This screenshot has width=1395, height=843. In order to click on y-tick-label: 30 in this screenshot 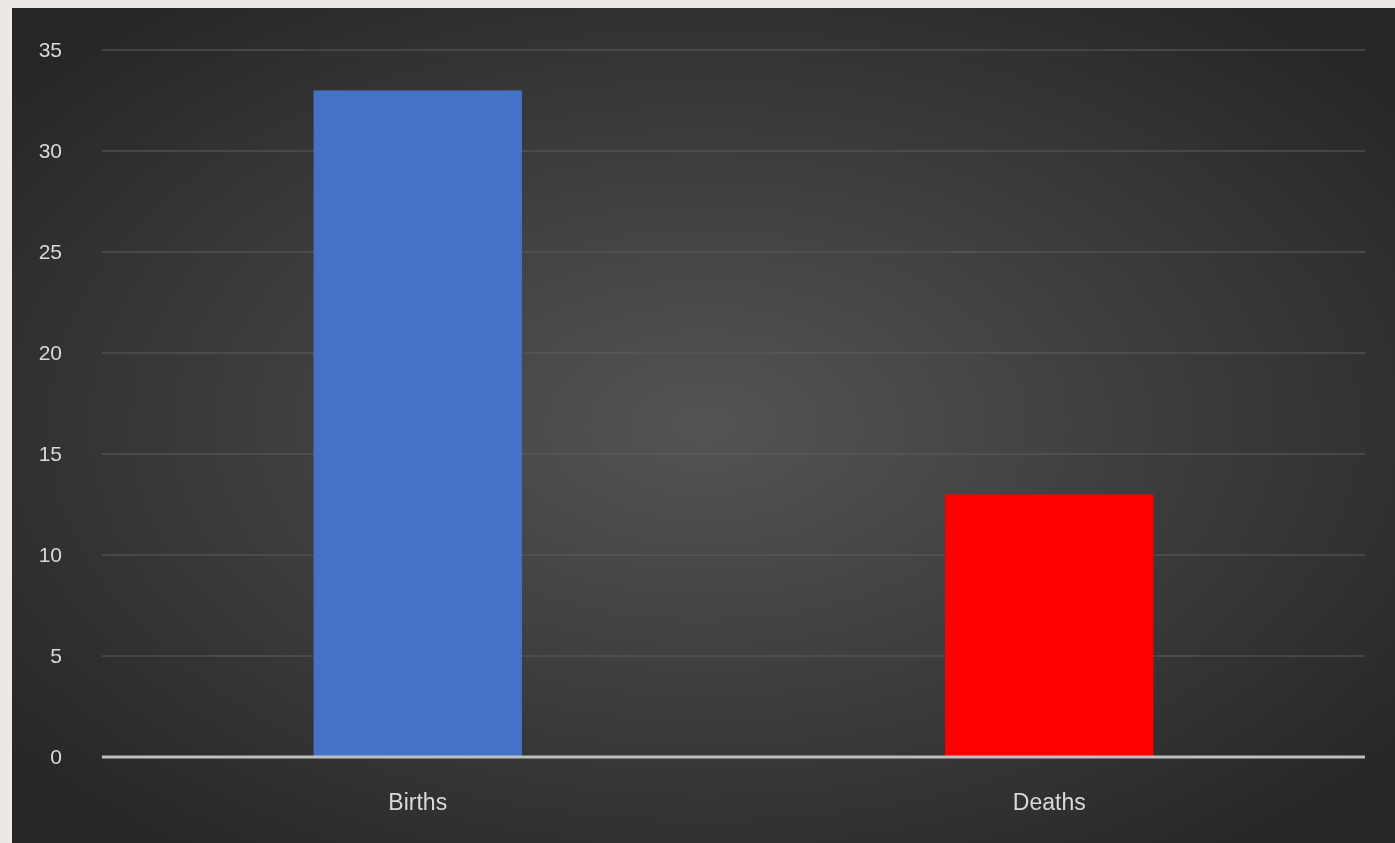, I will do `click(50, 151)`.